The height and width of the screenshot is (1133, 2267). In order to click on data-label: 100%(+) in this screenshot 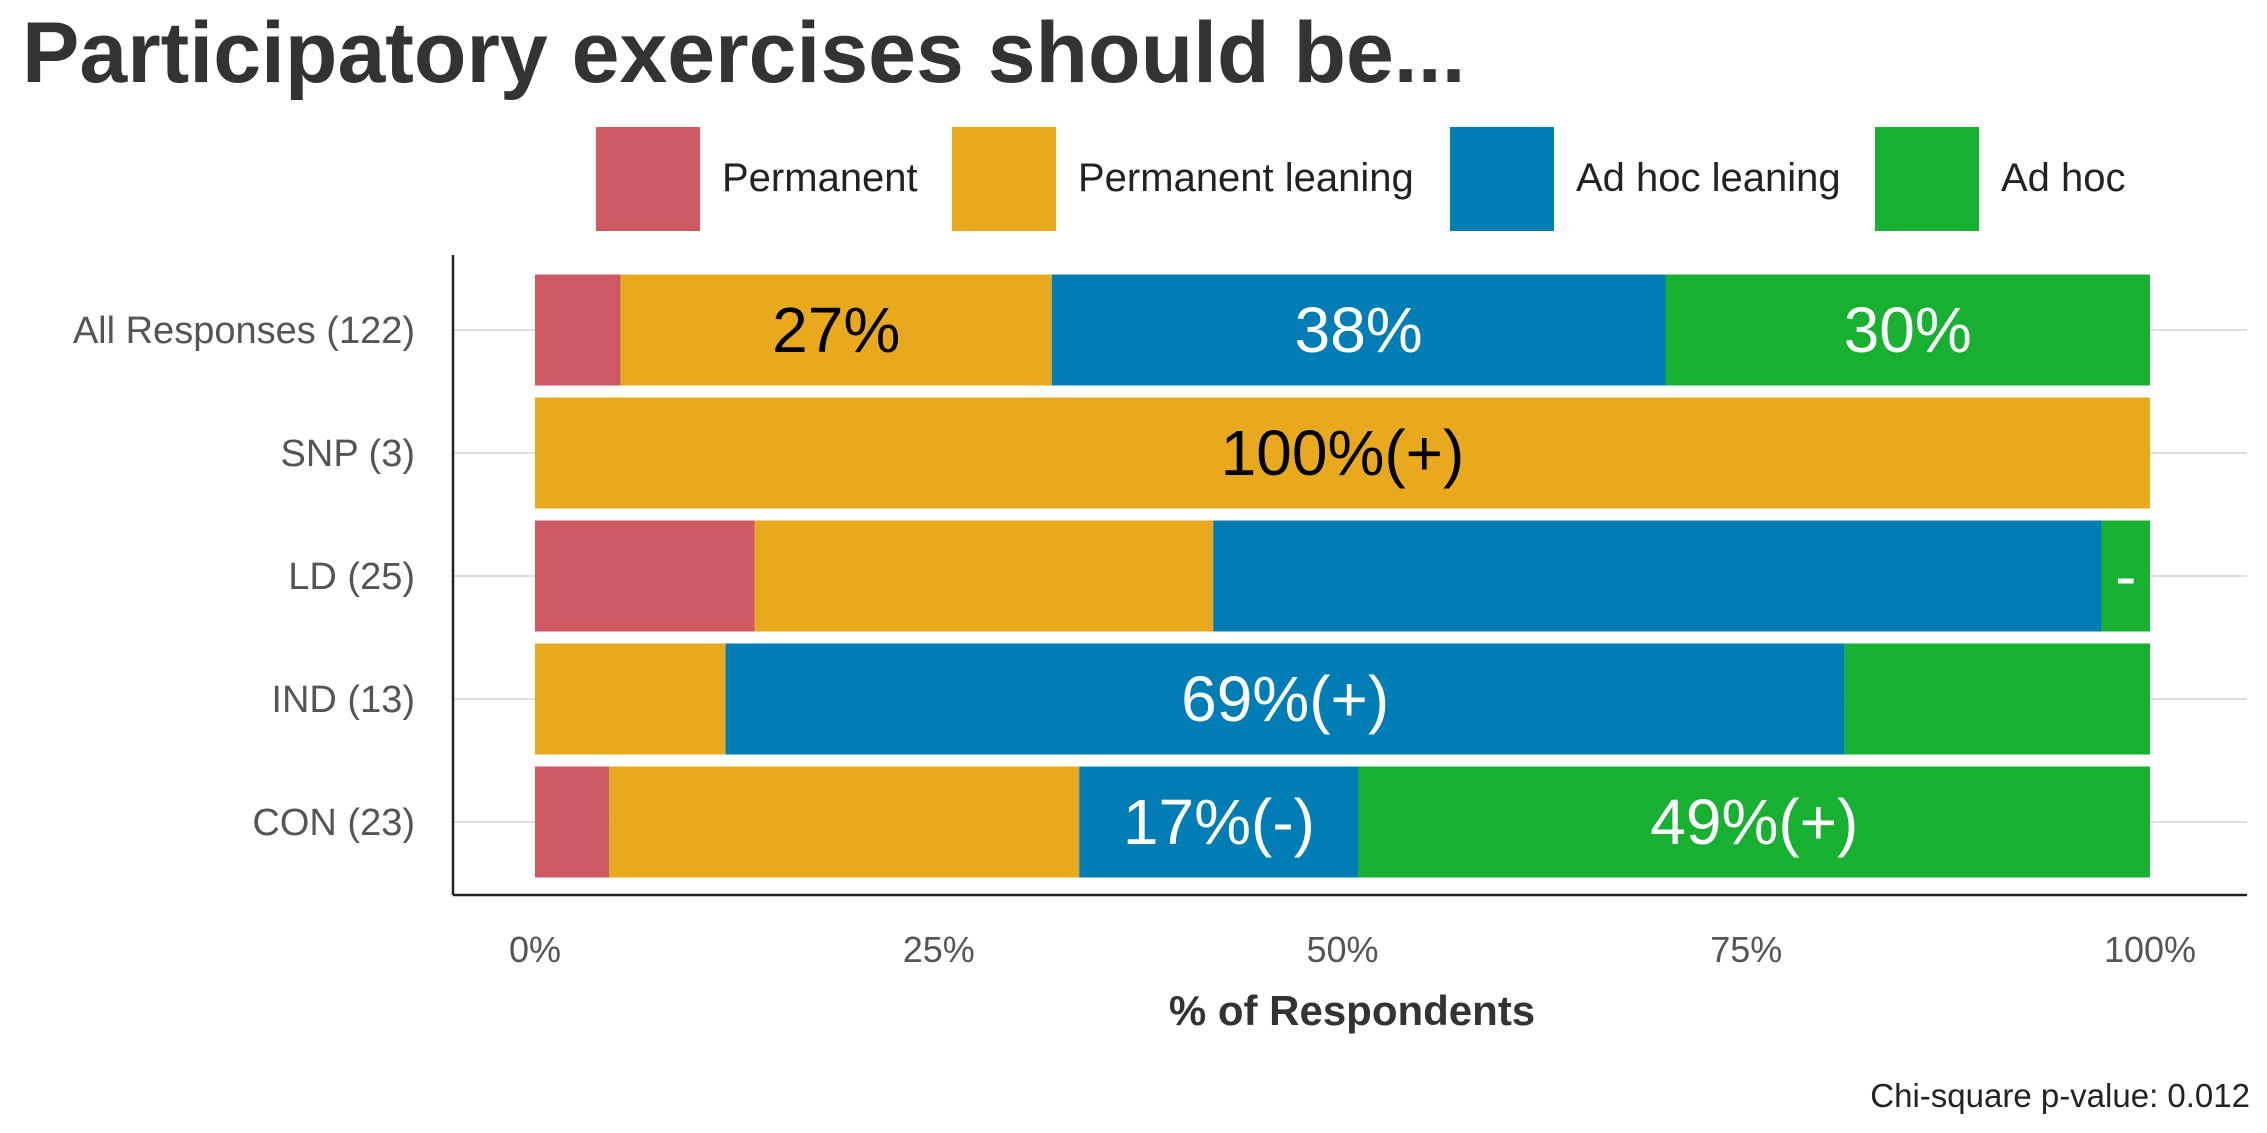, I will do `click(1343, 453)`.